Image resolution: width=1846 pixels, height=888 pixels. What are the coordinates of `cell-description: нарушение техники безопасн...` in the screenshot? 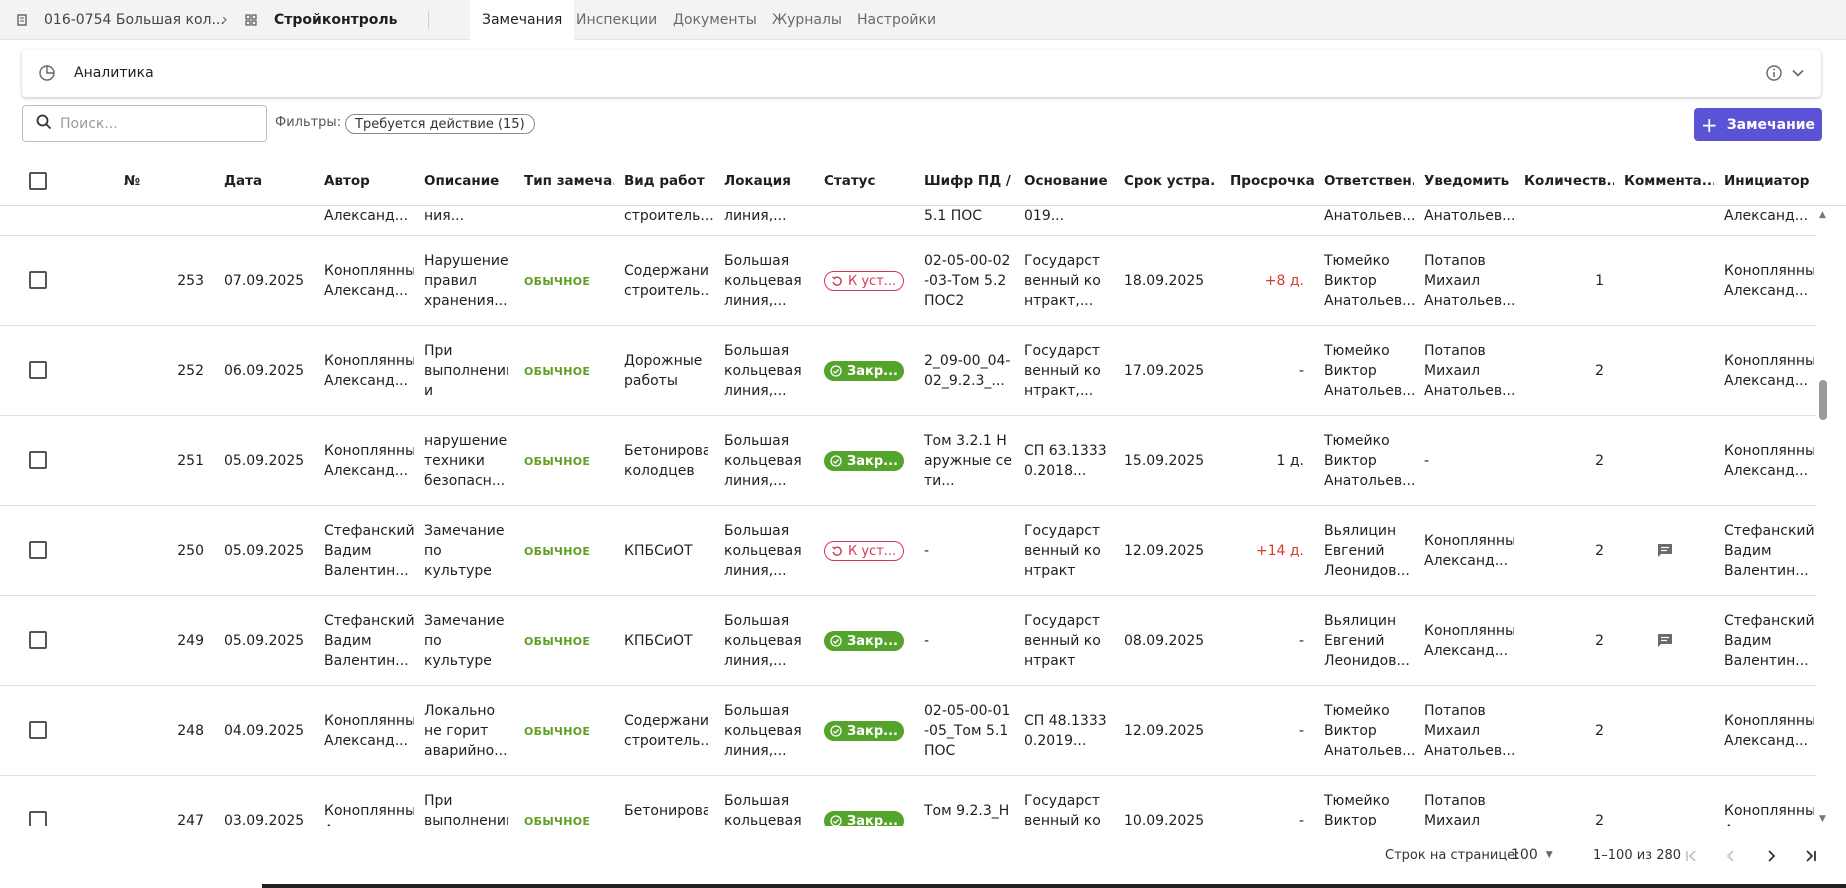 It's located at (466, 460).